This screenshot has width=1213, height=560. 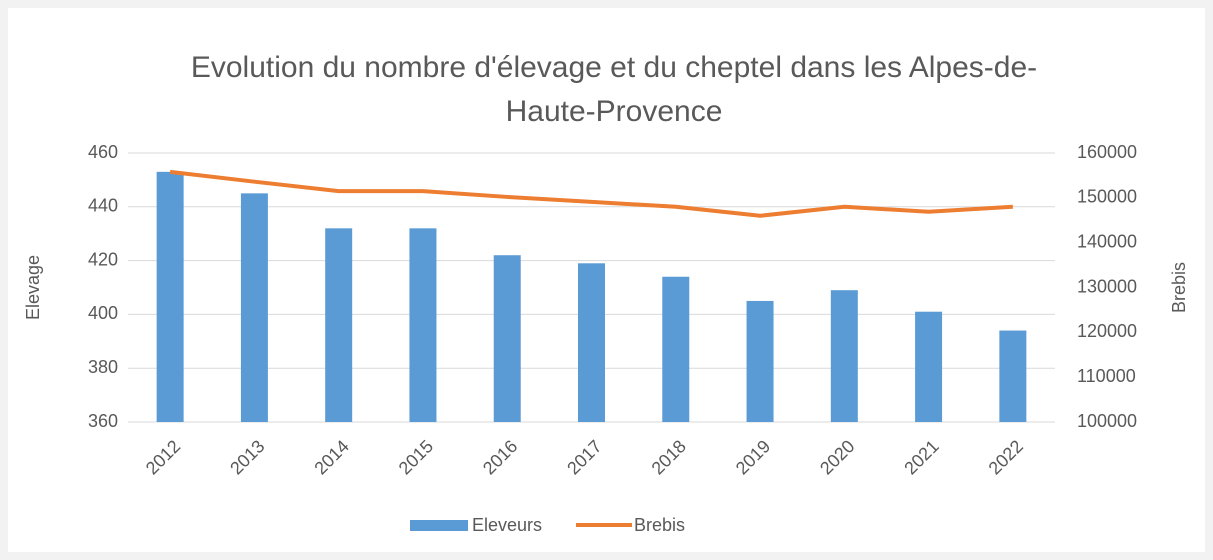 What do you see at coordinates (500, 457) in the screenshot?
I see `x-tick-label: 2016` at bounding box center [500, 457].